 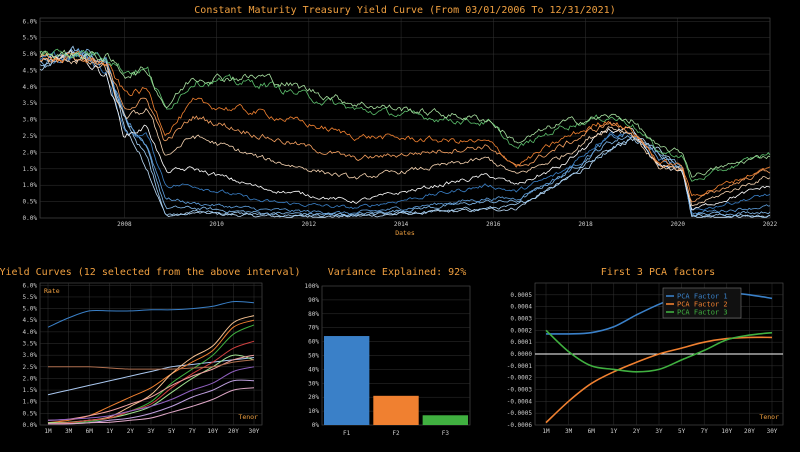 What do you see at coordinates (316, 425) in the screenshot?
I see `y-tick-label: 0%` at bounding box center [316, 425].